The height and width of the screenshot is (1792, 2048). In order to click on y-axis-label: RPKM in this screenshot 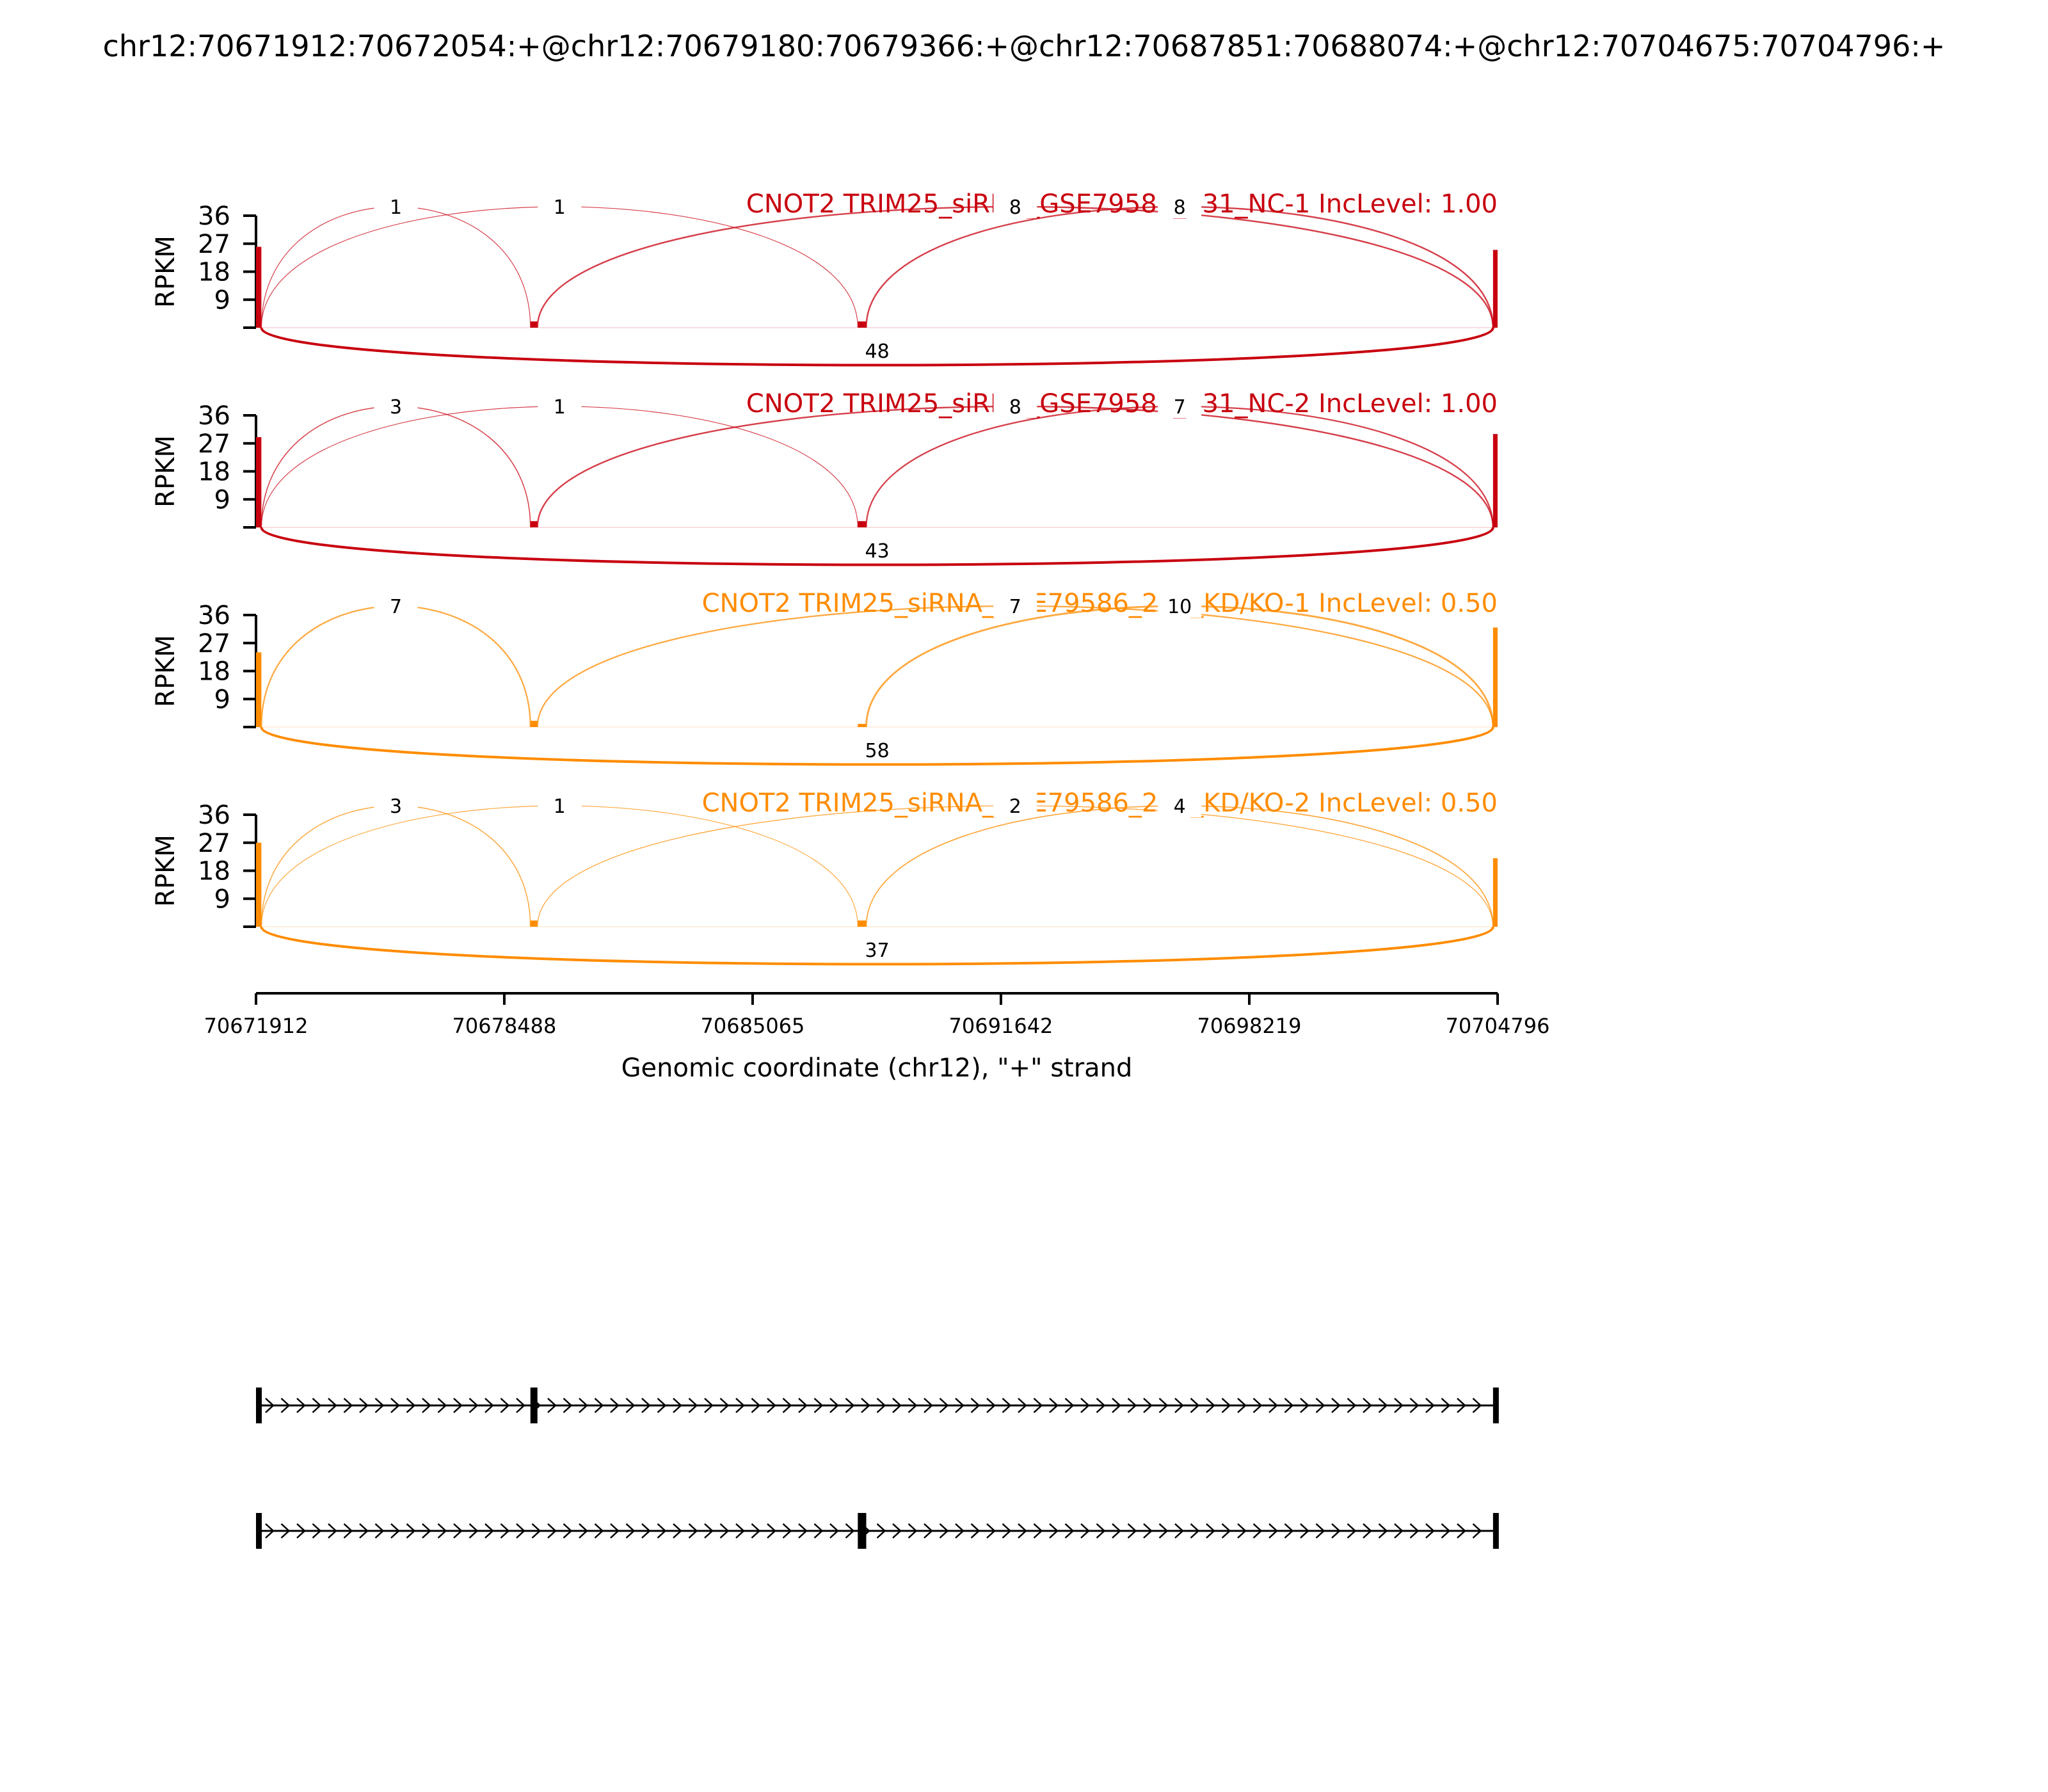, I will do `click(165, 671)`.